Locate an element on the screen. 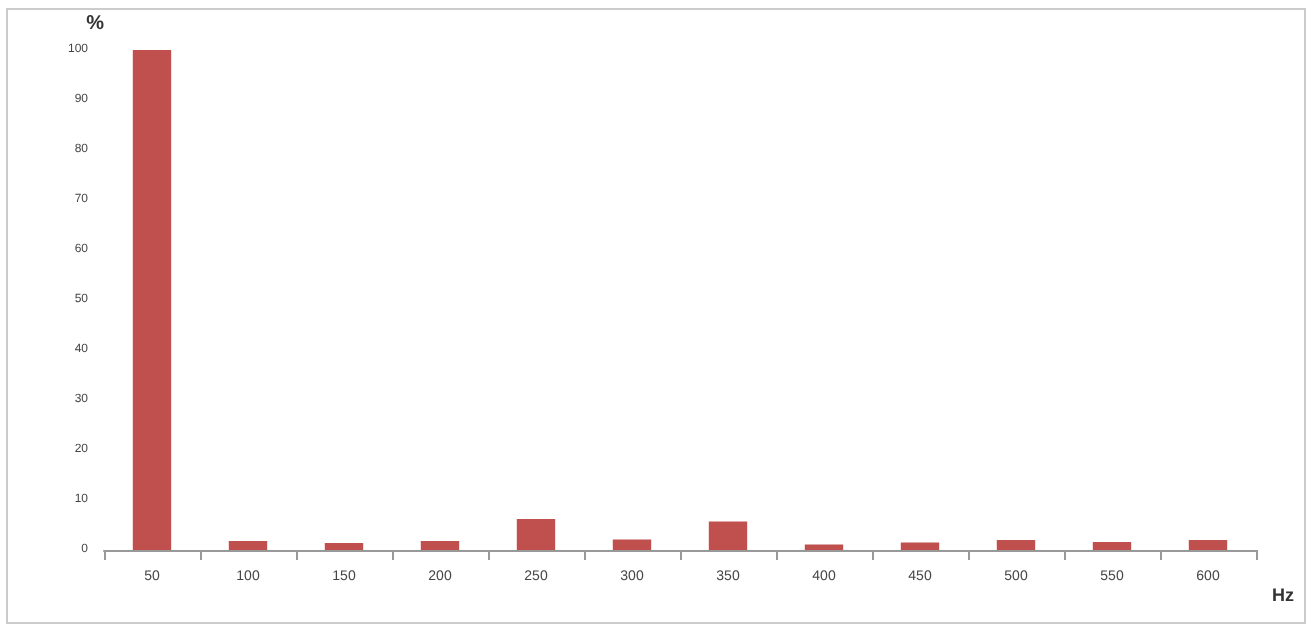  x-axis-title: Hz is located at coordinates (1283, 595).